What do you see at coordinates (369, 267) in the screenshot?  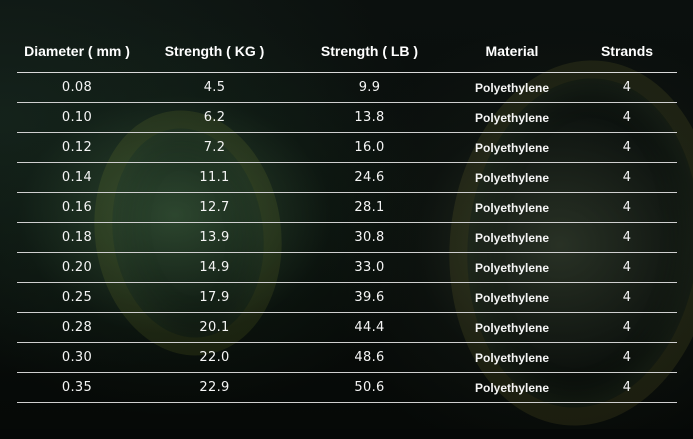 I see `cell-strength-lb: 33.0` at bounding box center [369, 267].